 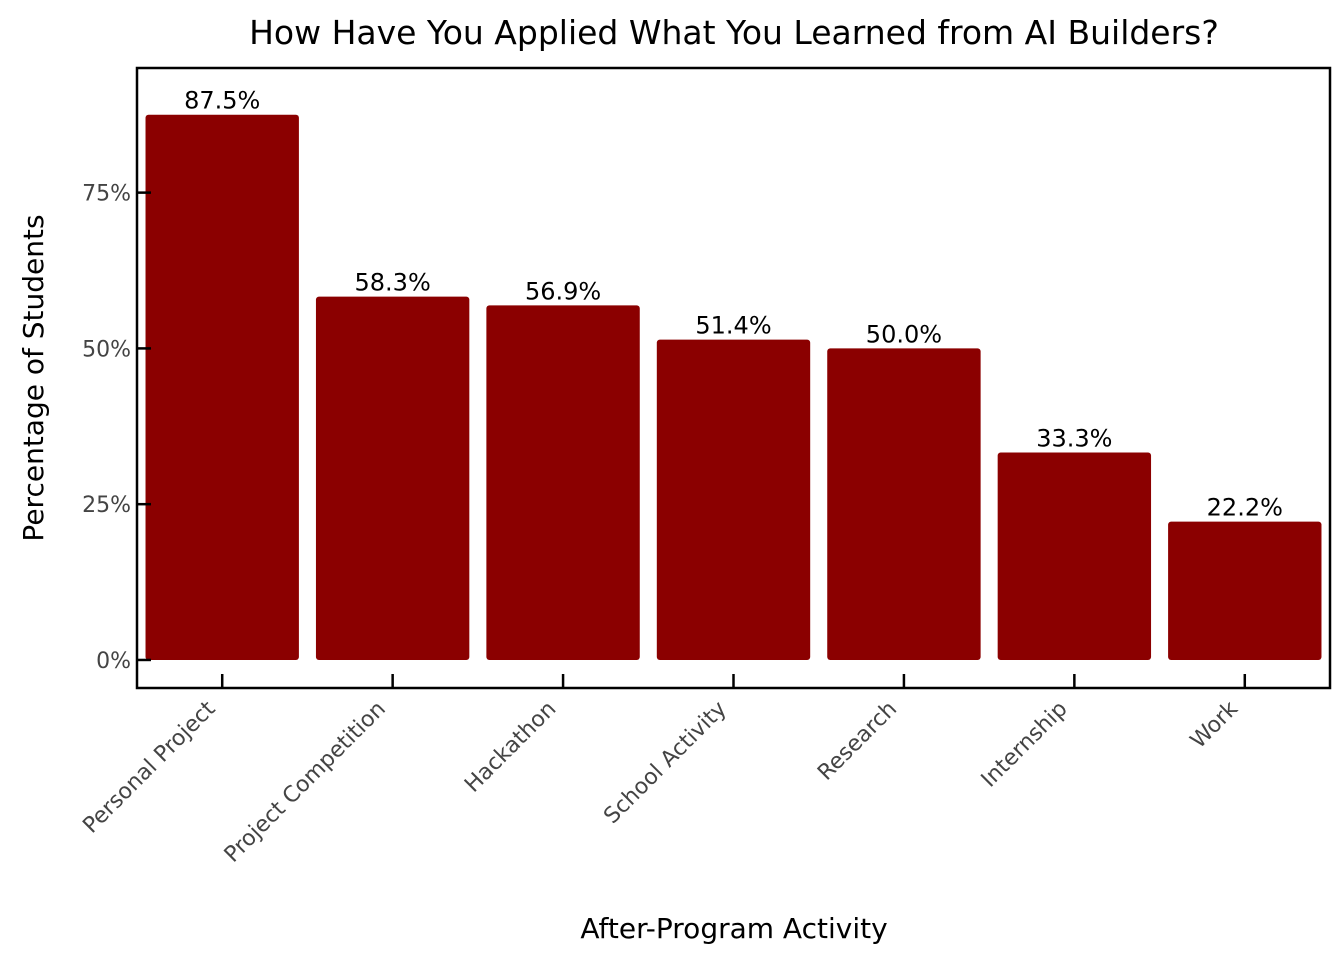 What do you see at coordinates (1245, 508) in the screenshot?
I see `bar-value-label: 22.2%` at bounding box center [1245, 508].